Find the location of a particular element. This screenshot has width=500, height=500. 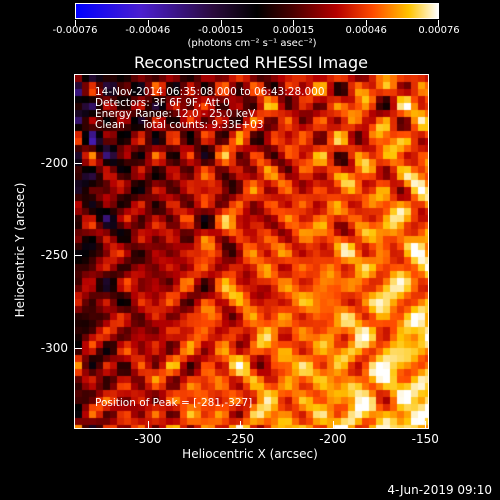

x-axis-label: Heliocentric X (arcsec) is located at coordinates (250, 454).